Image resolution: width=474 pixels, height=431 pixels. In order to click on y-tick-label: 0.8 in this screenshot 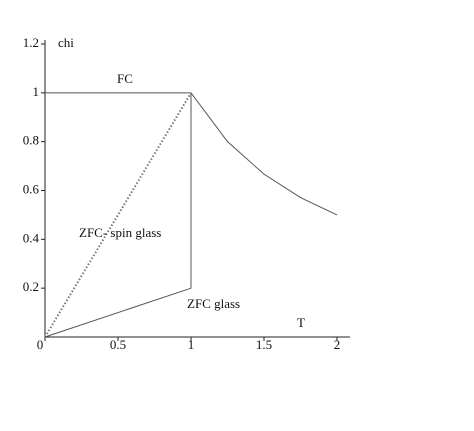, I will do `click(31, 140)`.